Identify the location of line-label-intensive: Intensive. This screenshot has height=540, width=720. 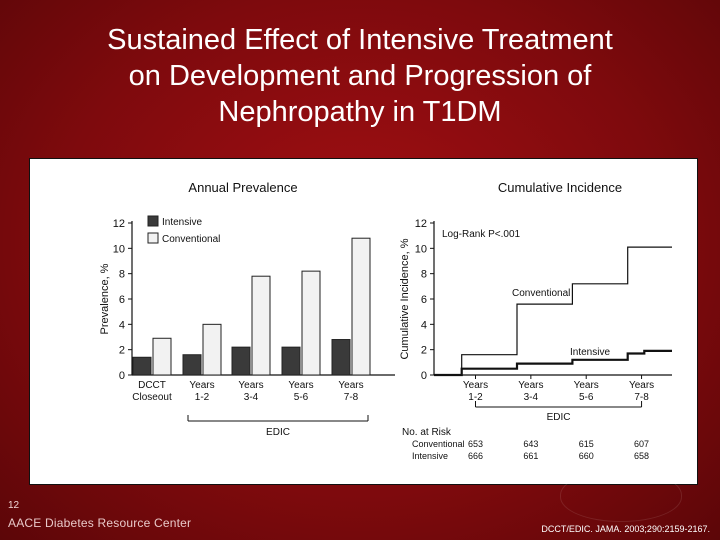
(590, 352).